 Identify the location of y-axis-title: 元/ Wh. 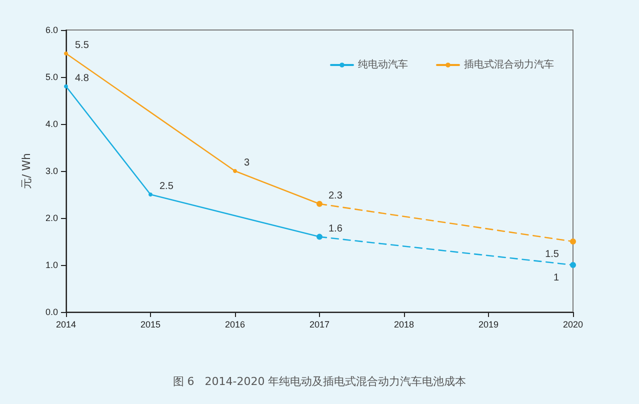
(26, 171).